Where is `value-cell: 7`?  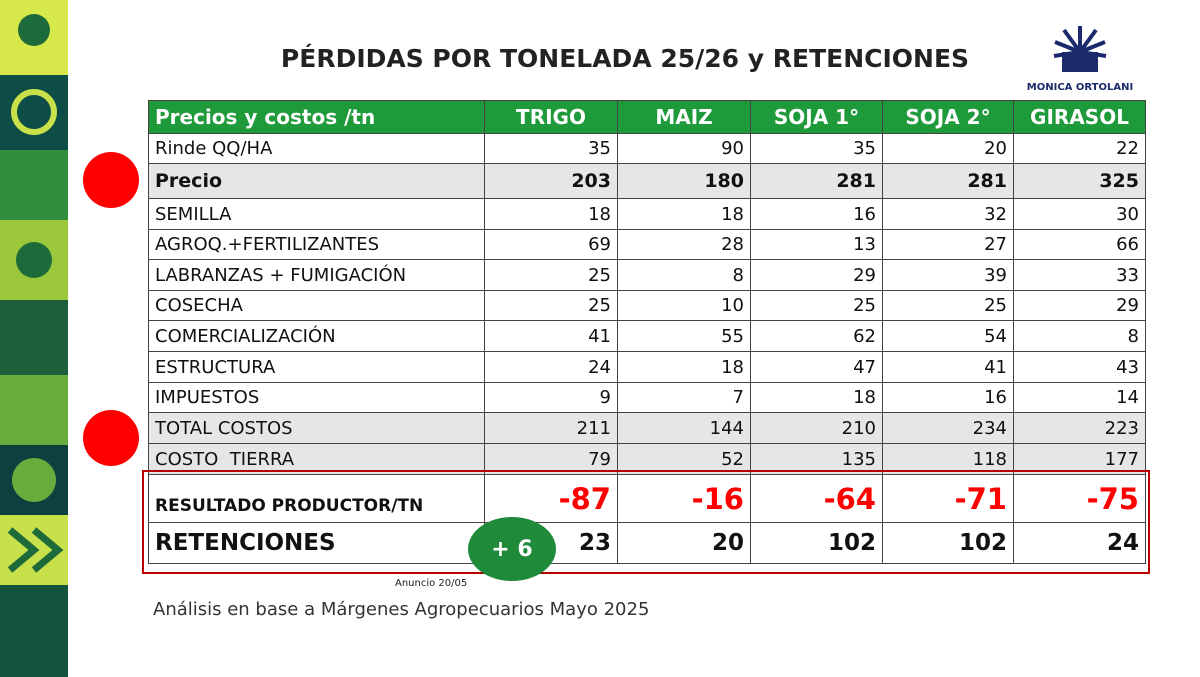
value-cell: 7 is located at coordinates (684, 398).